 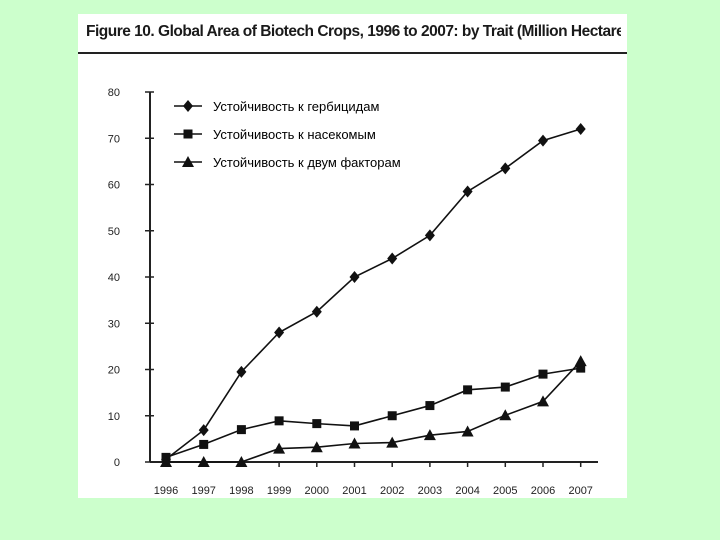 I want to click on x-tick-label: 2001, so click(x=354, y=491).